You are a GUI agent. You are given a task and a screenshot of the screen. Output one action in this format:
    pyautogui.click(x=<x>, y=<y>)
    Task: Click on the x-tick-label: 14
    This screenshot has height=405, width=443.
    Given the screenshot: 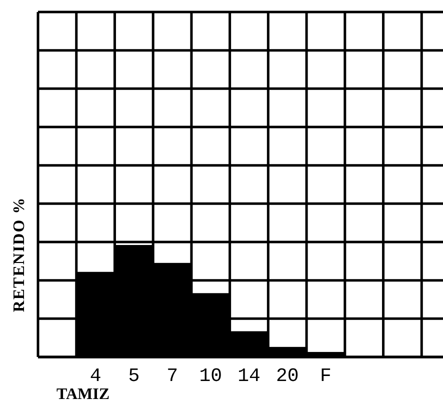 What is the action you would take?
    pyautogui.click(x=249, y=376)
    